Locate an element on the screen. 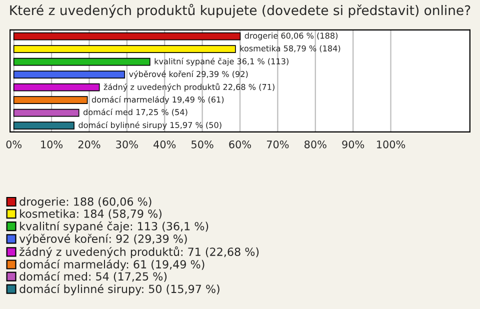 This screenshot has width=480, height=309. legend-label: kvalitní sypané čaje: 113 (36,1 %) is located at coordinates (114, 227).